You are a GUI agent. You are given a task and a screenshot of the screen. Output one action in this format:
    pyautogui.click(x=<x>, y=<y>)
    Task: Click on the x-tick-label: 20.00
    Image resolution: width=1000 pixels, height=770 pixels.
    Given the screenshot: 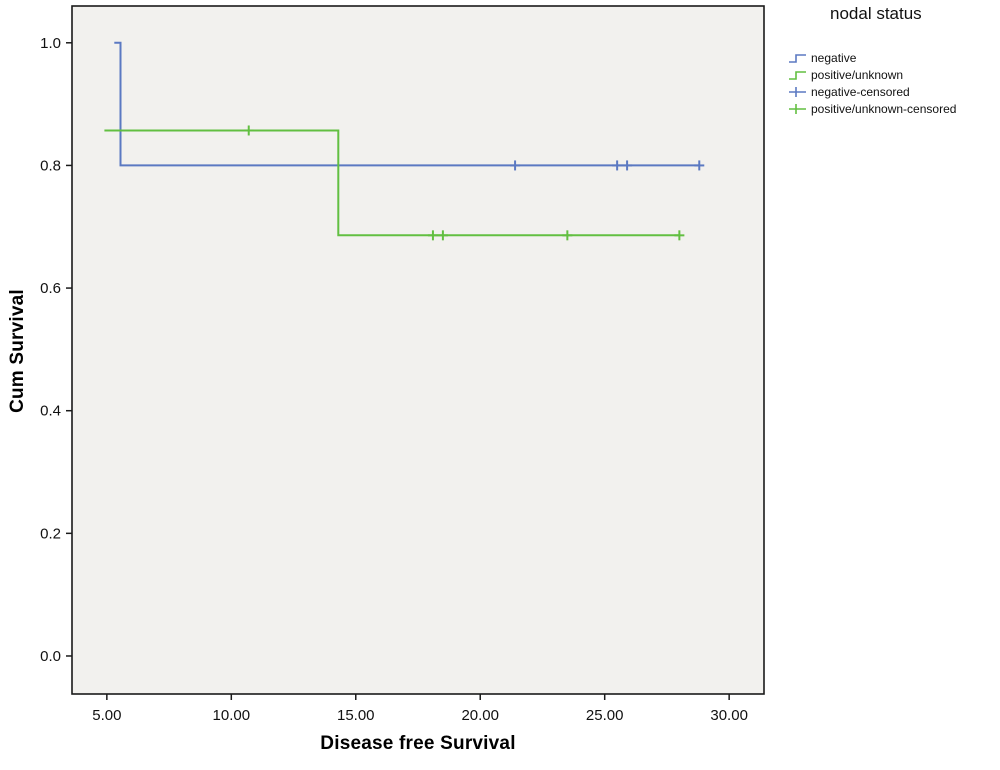 What is the action you would take?
    pyautogui.click(x=480, y=715)
    